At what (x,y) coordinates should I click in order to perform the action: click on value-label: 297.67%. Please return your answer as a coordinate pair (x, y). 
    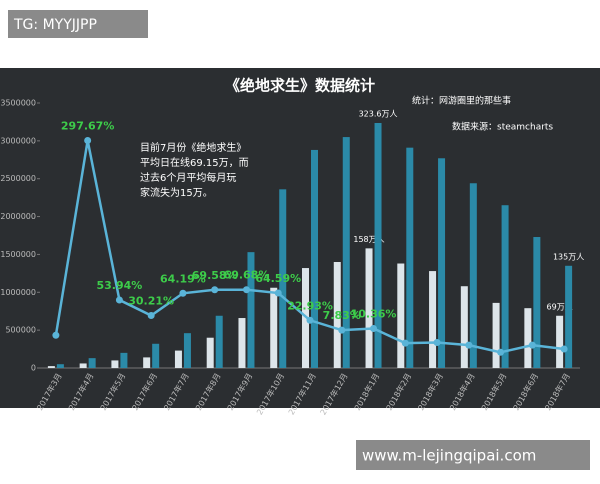
    Looking at the image, I should click on (87, 126).